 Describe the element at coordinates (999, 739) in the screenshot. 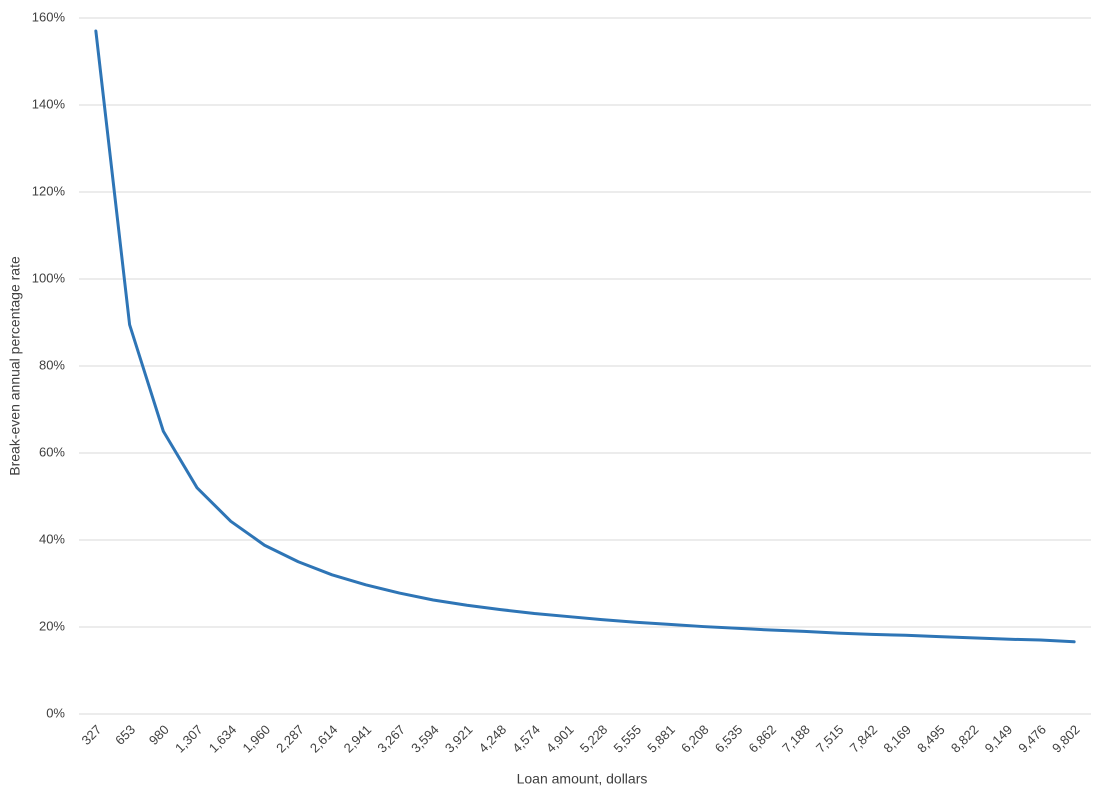

I see `x-tick-label: 9,149` at that location.